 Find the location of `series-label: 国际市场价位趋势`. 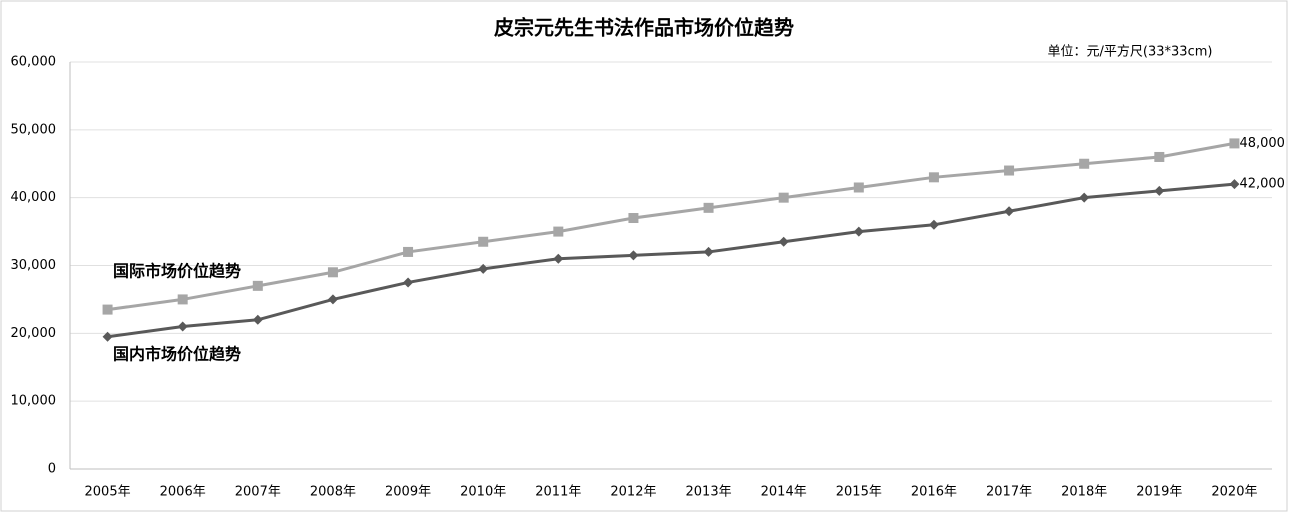

series-label: 国际市场价位趋势 is located at coordinates (177, 271).